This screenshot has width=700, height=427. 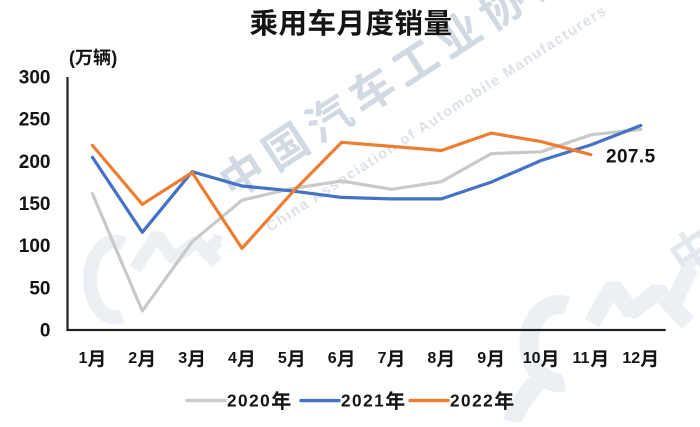 I want to click on svg-text: 2, so click(x=132, y=358).